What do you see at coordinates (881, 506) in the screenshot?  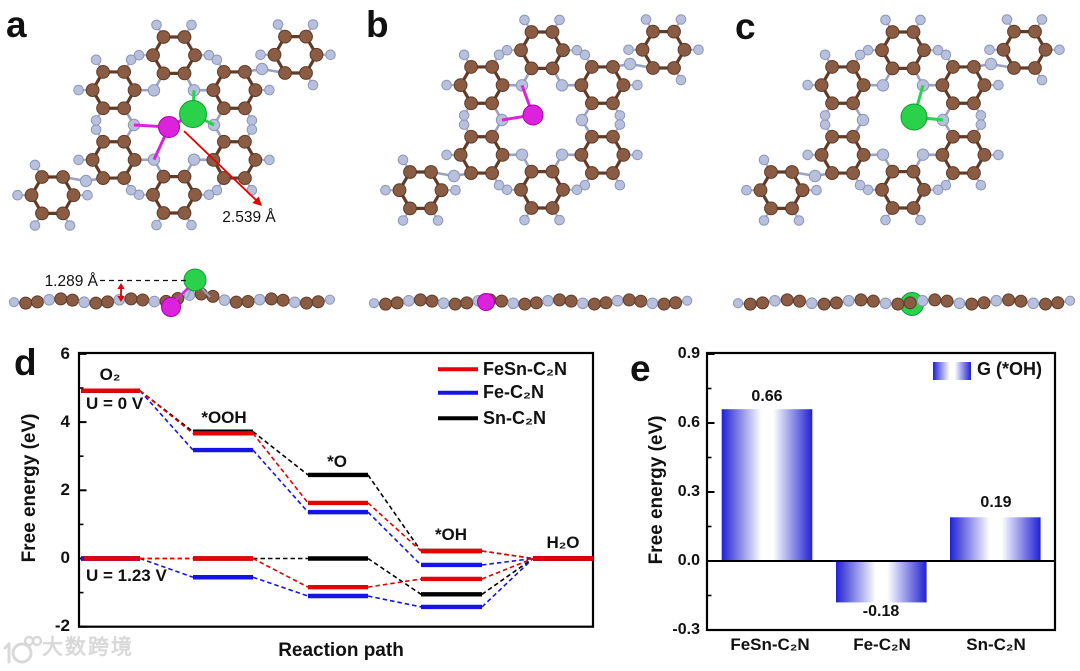 I see `e-bars` at bounding box center [881, 506].